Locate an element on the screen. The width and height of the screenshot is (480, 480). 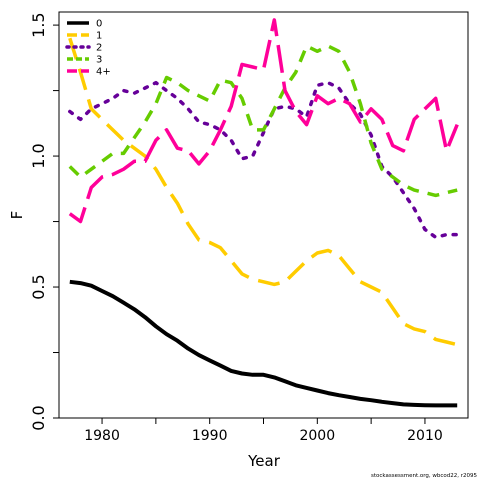
y-tick-label: 1.0 is located at coordinates (38, 155).